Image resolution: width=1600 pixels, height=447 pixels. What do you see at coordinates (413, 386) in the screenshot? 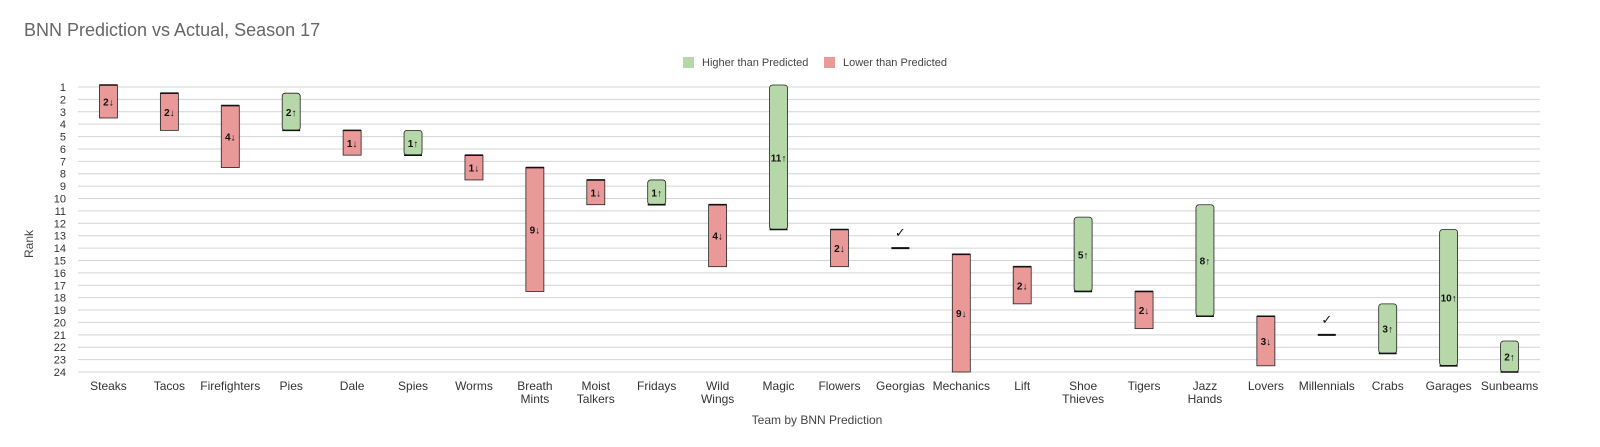
I see `x-tick-label: Spies` at bounding box center [413, 386].